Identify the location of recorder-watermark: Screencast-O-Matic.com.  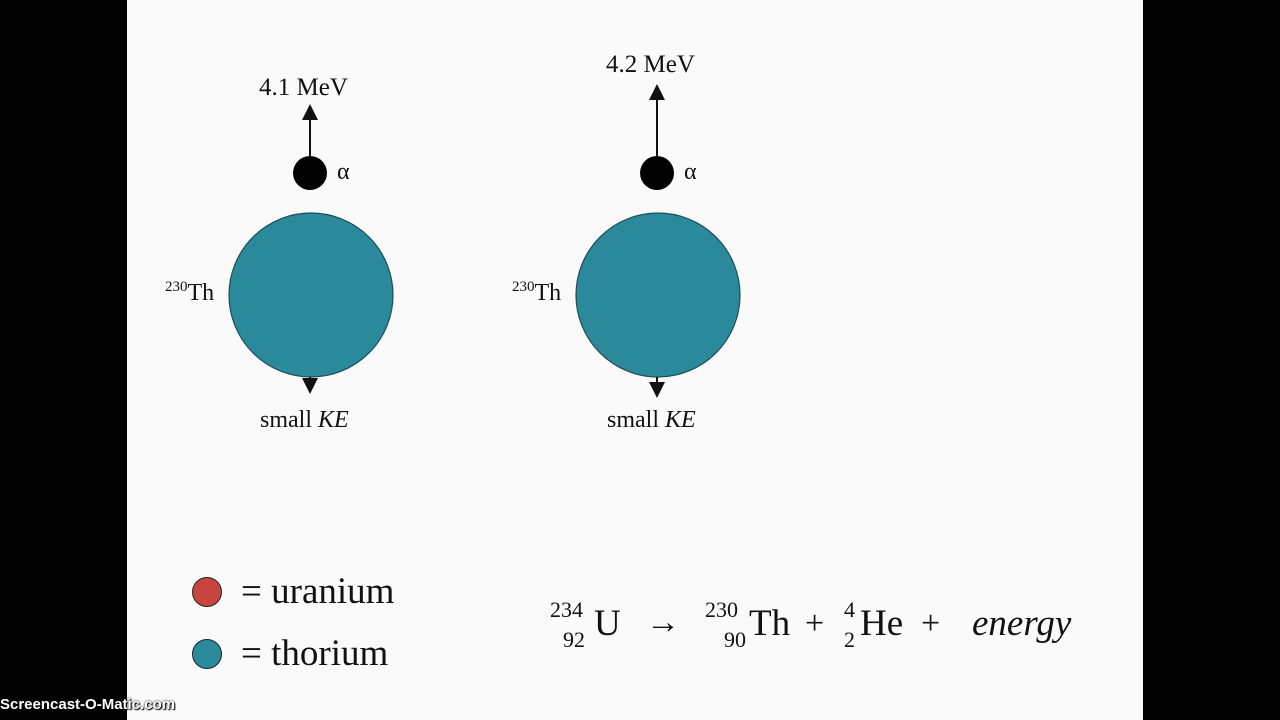
(88, 704).